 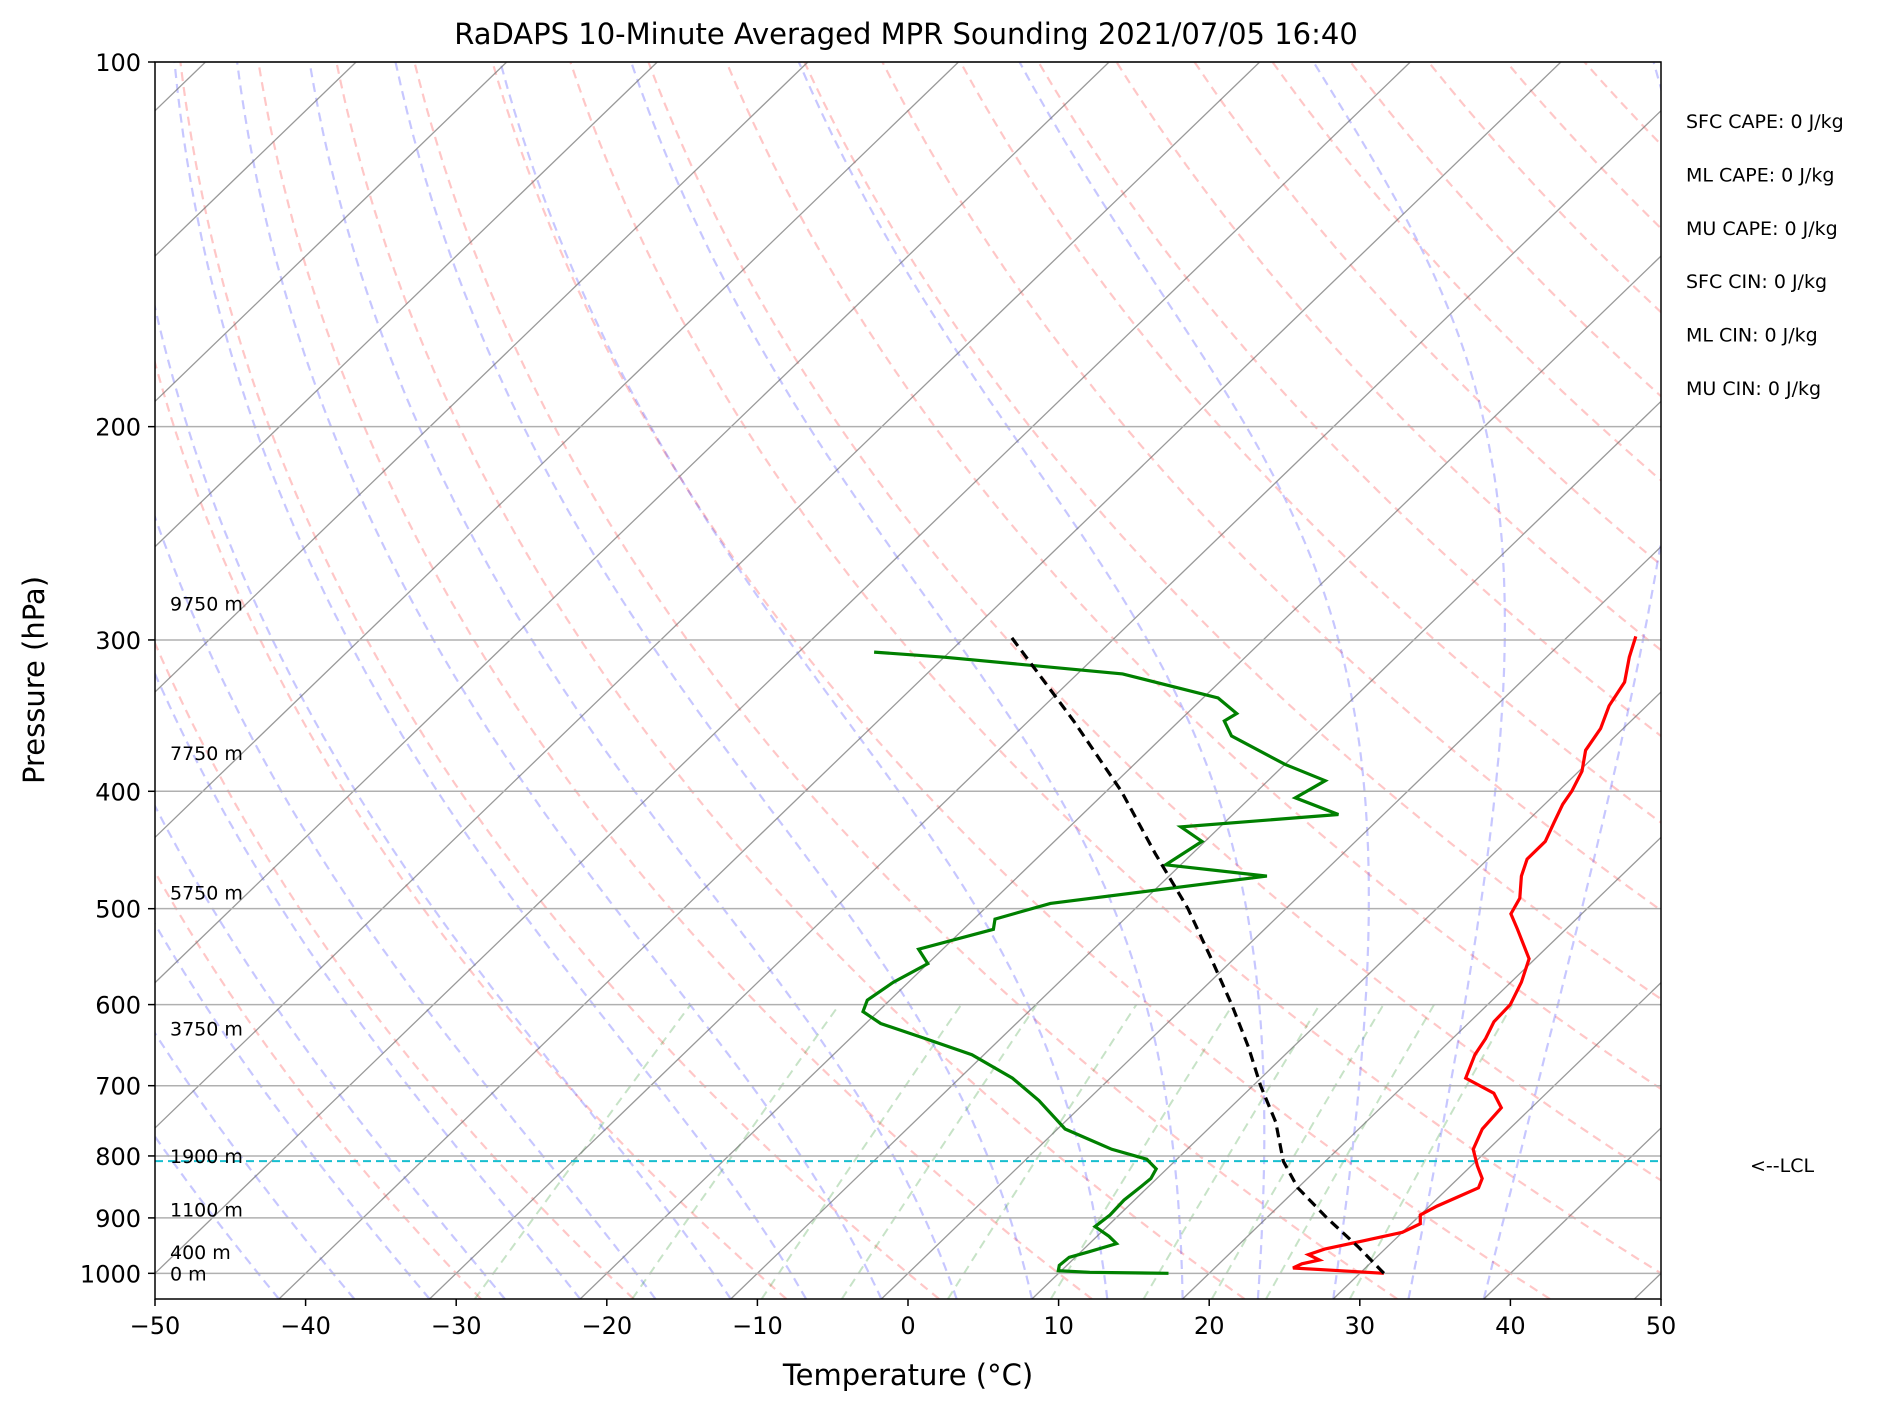 I want to click on y-tick-label: 700, so click(x=118, y=1087).